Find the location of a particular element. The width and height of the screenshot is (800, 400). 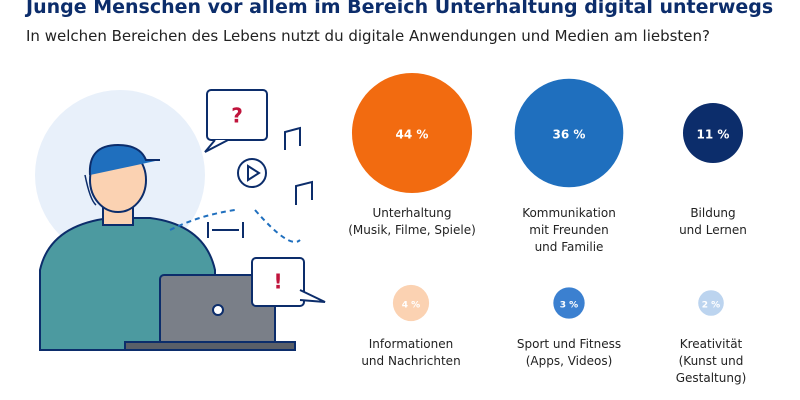

value-label: 36 % is located at coordinates (569, 135).